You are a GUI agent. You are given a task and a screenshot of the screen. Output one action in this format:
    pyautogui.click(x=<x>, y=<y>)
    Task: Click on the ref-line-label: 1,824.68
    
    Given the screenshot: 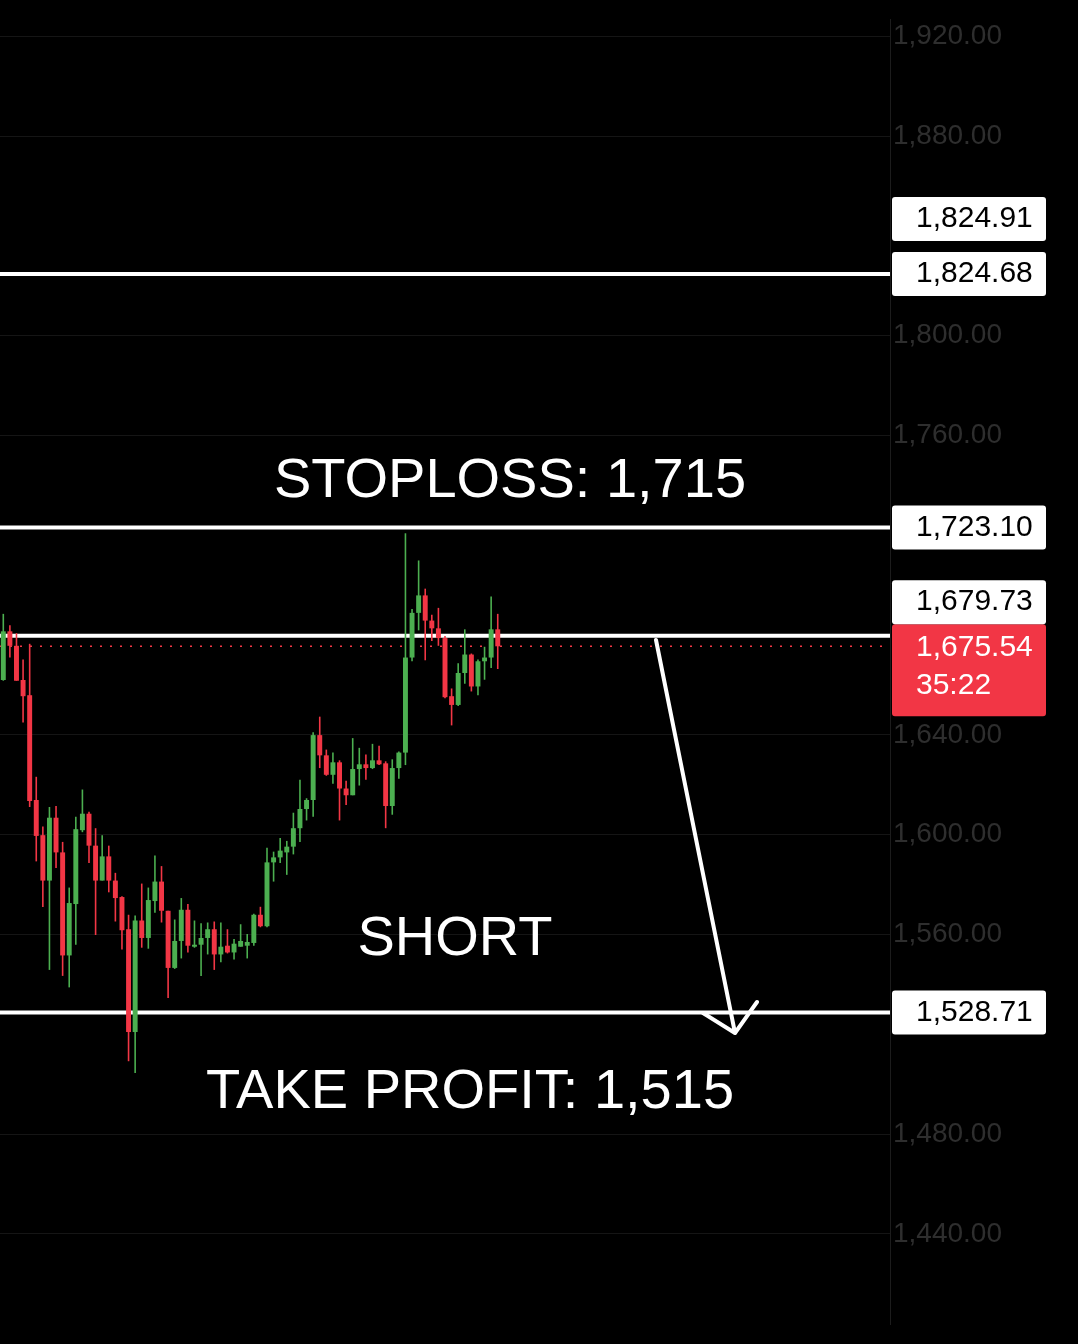 What is the action you would take?
    pyautogui.click(x=974, y=272)
    